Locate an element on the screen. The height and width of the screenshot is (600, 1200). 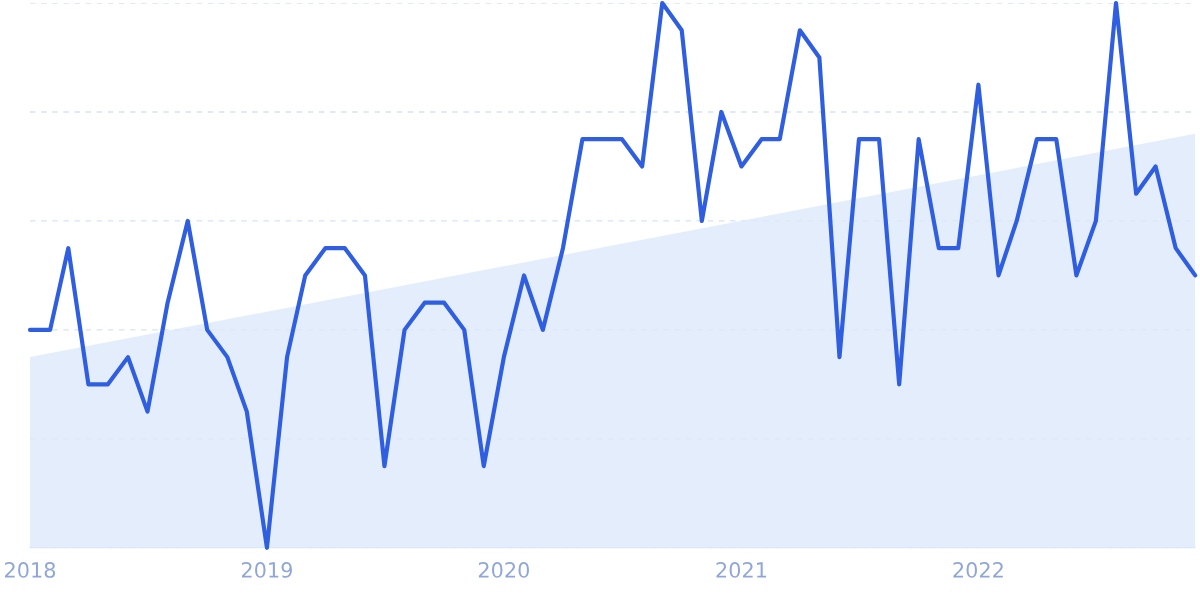
x-tick-label: 2018 is located at coordinates (30, 570).